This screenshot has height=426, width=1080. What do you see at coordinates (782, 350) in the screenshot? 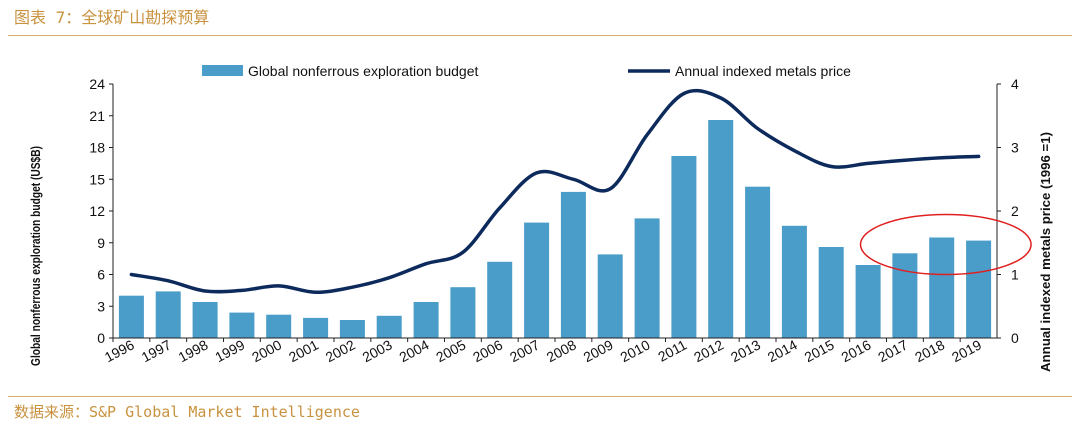
I see `x-tick-label-2014: 2014` at bounding box center [782, 350].